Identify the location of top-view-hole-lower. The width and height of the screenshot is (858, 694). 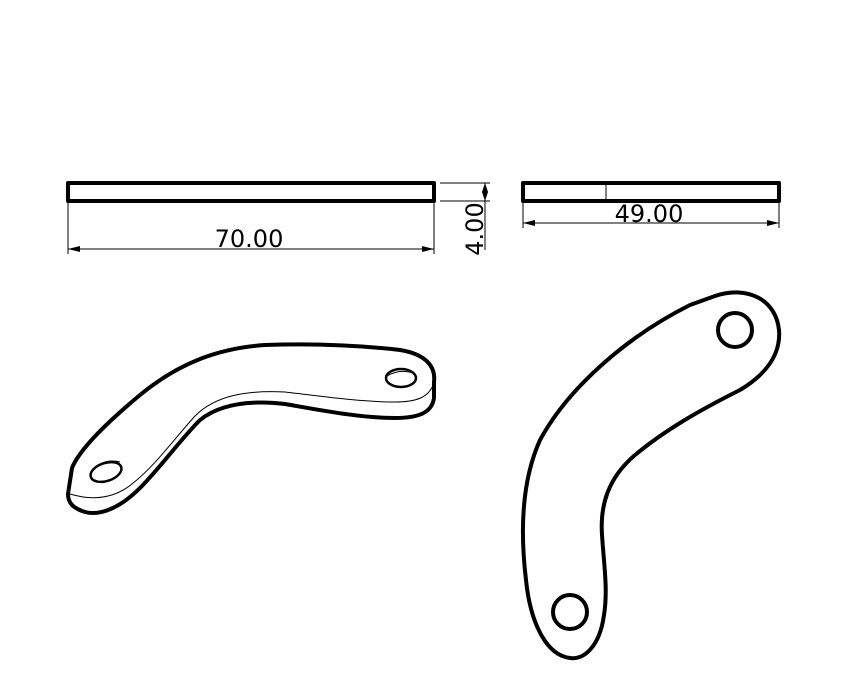
(570, 612).